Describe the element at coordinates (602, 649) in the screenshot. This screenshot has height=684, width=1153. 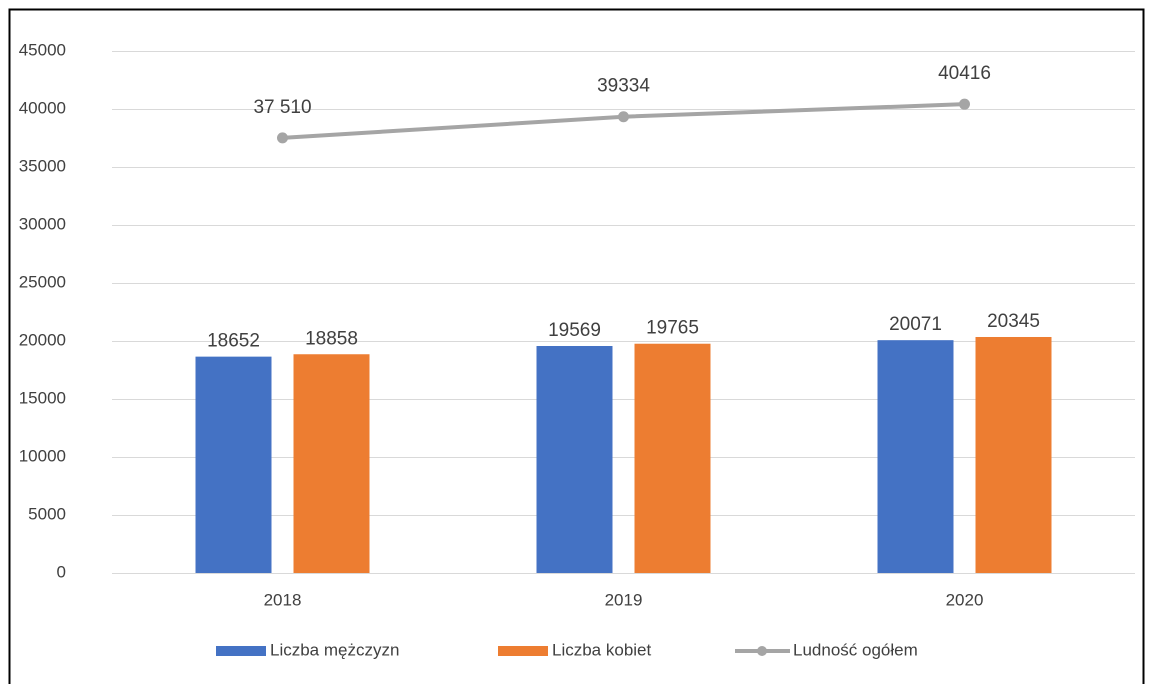
I see `legend-label: Liczba kobiet` at that location.